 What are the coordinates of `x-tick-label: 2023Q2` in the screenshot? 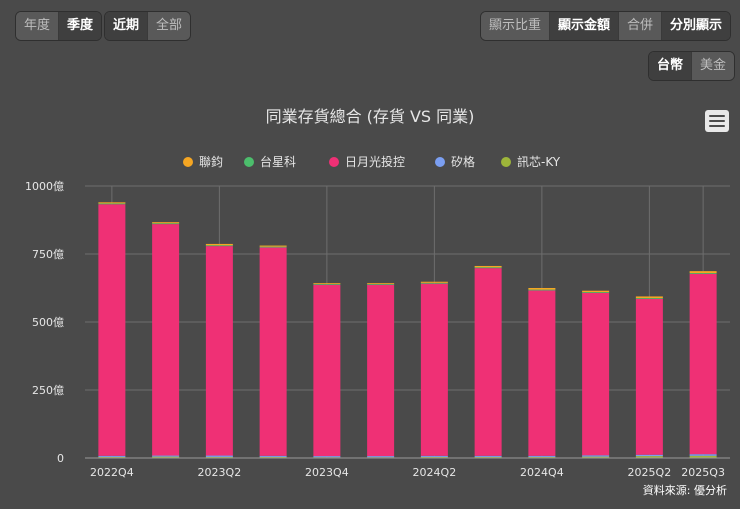 It's located at (220, 472).